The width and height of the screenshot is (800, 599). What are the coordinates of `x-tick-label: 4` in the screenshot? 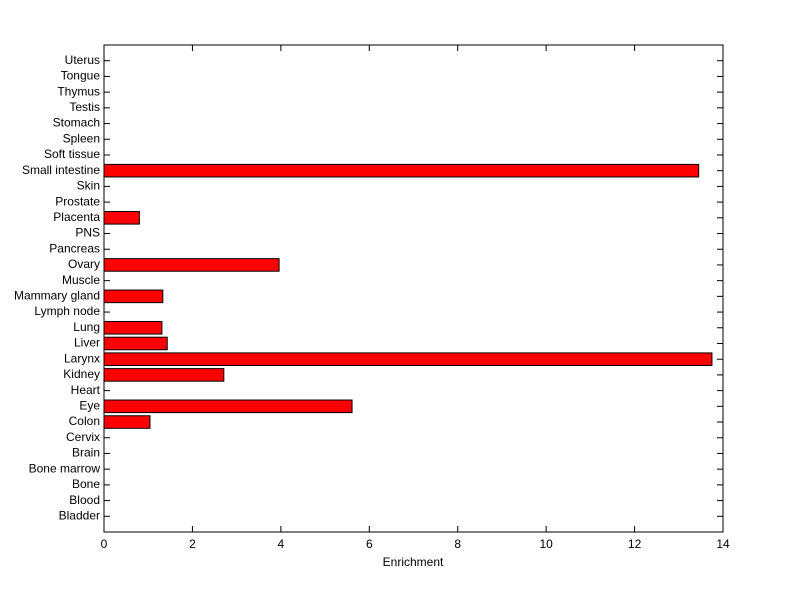 It's located at (281, 544).